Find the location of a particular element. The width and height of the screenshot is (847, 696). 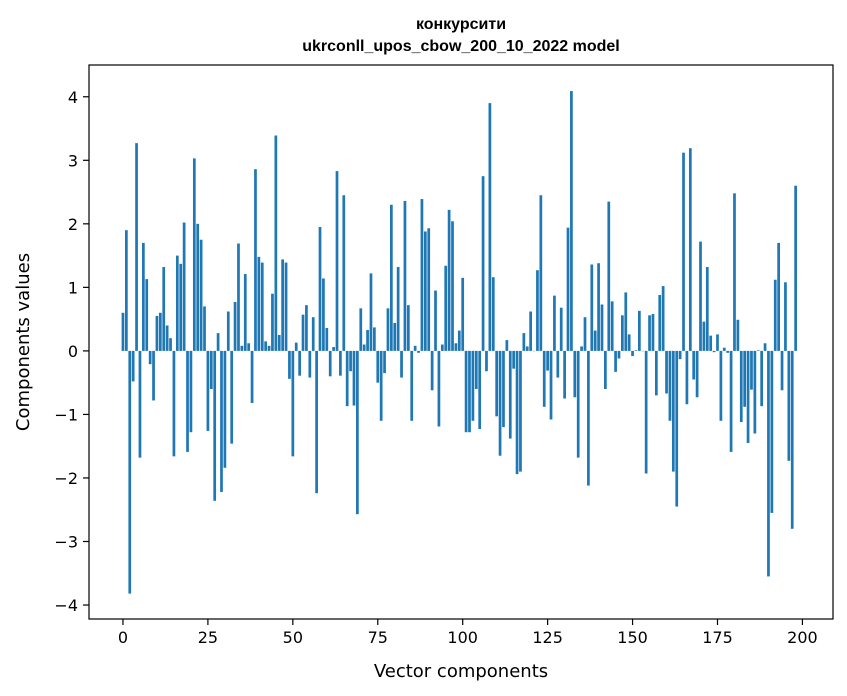

y-tick-label: 2 is located at coordinates (73, 224).